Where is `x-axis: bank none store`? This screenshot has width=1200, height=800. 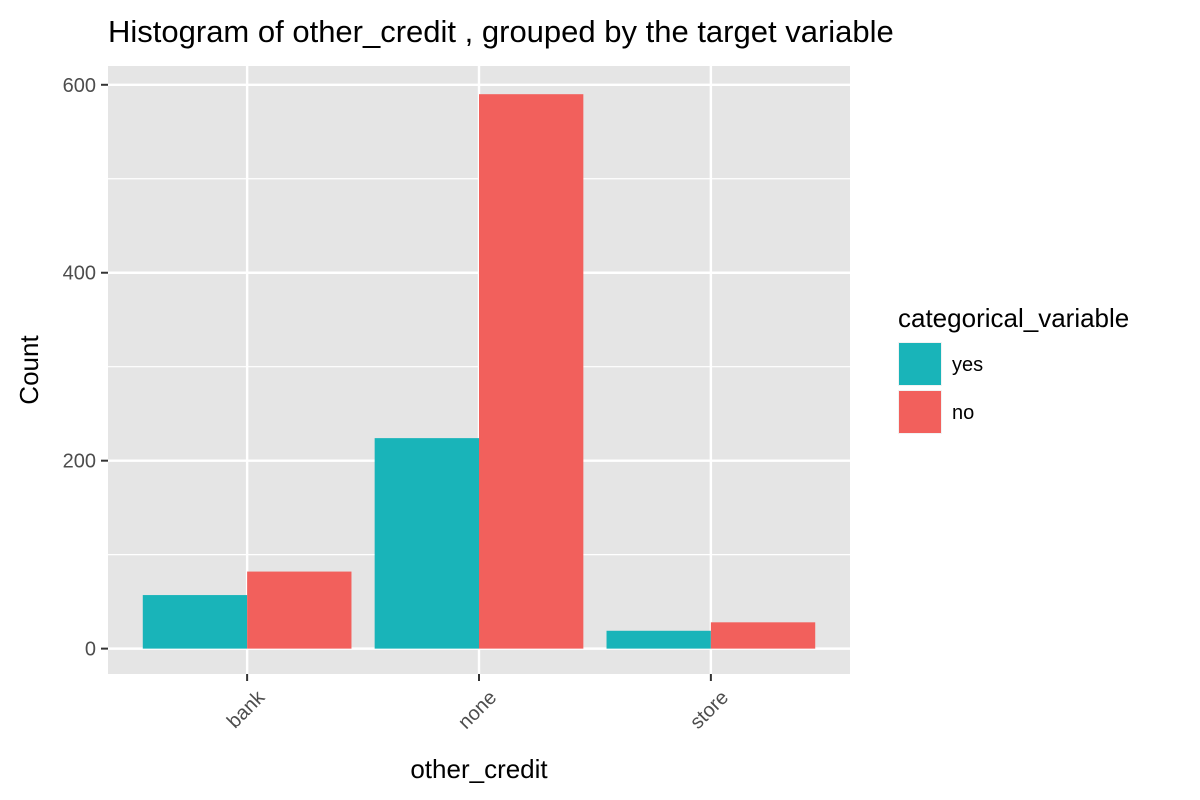 x-axis: bank none store is located at coordinates (478, 704).